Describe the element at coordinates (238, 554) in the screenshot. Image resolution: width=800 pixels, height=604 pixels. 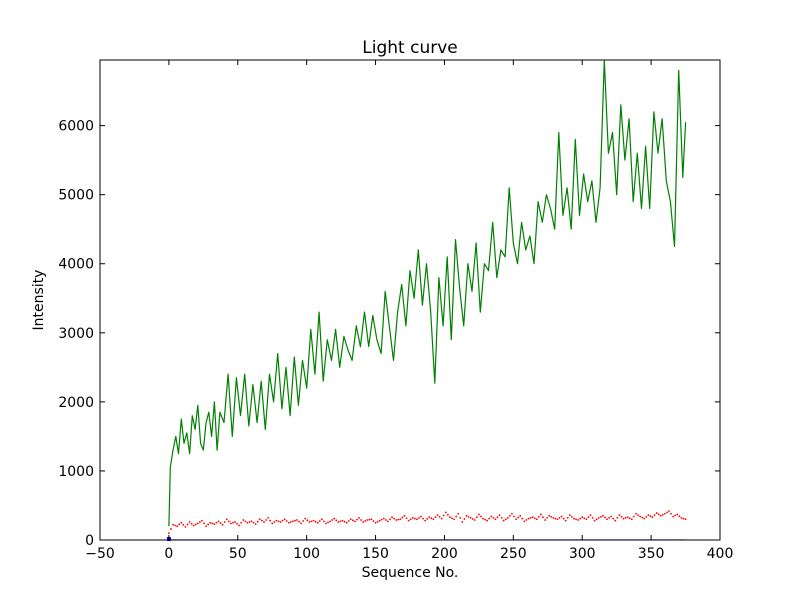
I see `x-tick-label: 50` at that location.